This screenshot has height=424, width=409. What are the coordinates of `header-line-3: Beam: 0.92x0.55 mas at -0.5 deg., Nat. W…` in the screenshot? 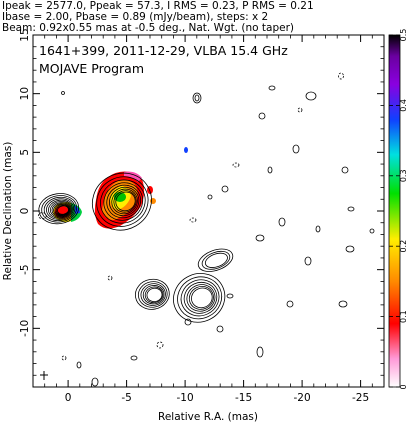 It's located at (148, 28).